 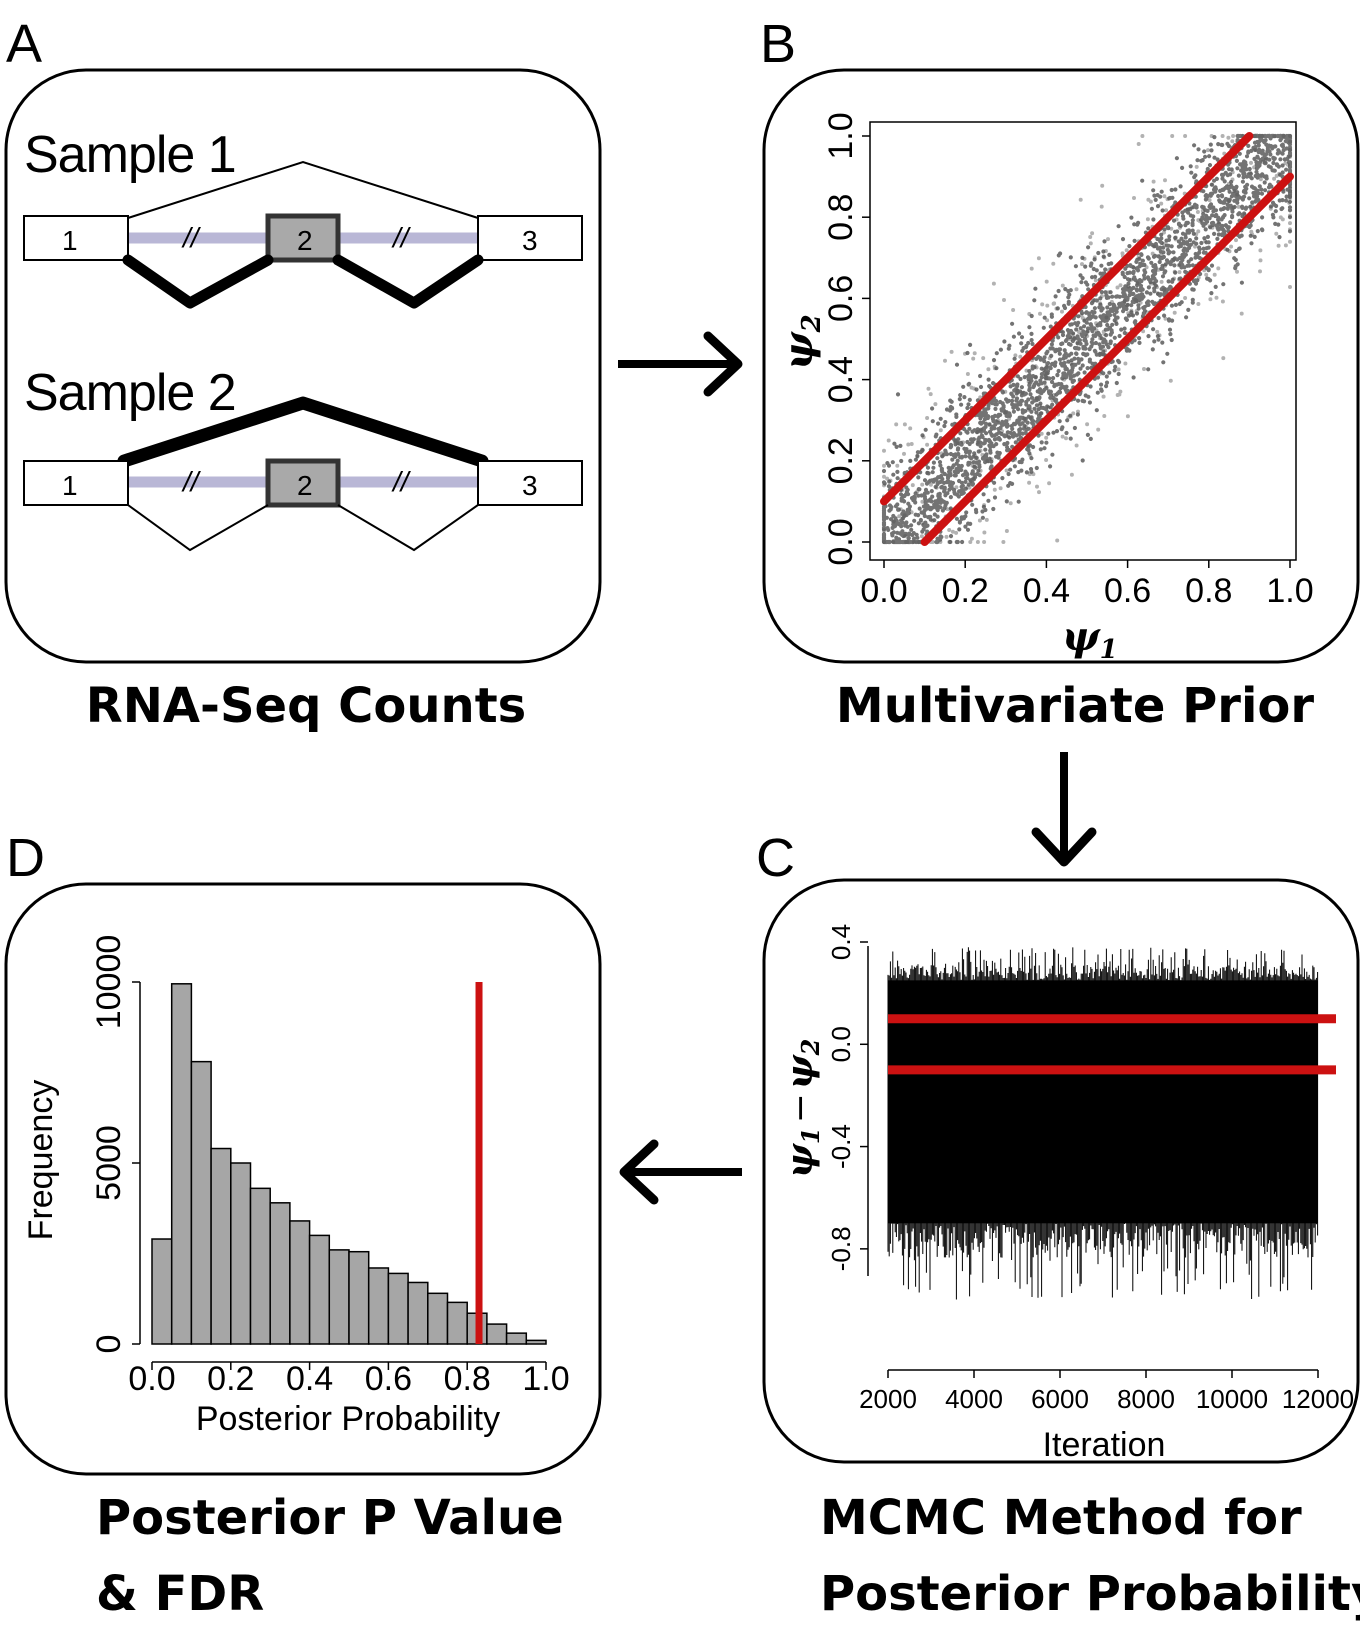 What do you see at coordinates (230, 1379) in the screenshot?
I see `hist-x-tick-label: 0.2` at bounding box center [230, 1379].